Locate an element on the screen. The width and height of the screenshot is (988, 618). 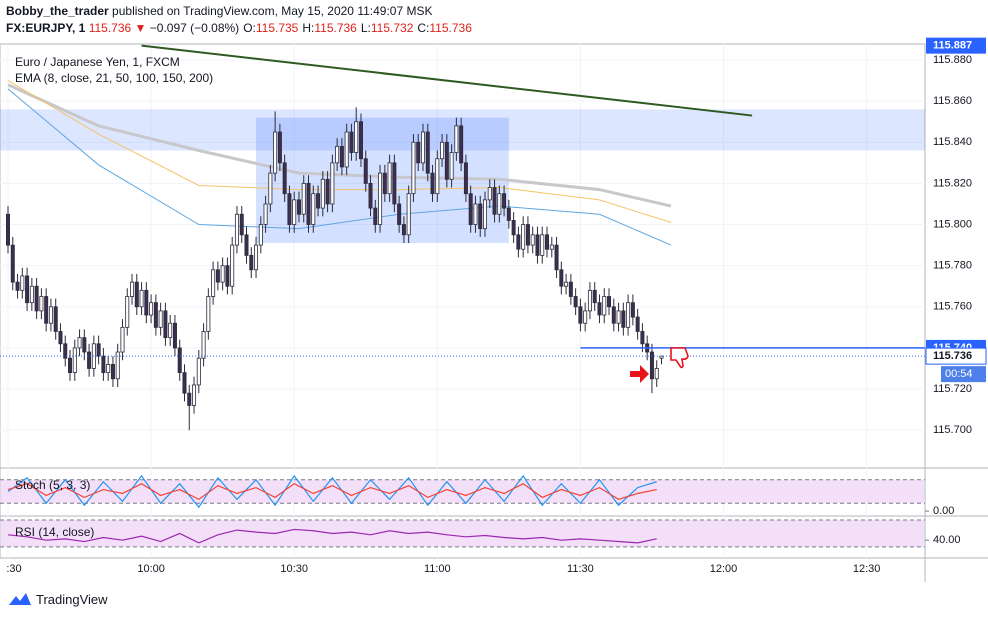
series-title: Euro / Japanese Yen, 1, FXCM is located at coordinates (97, 62).